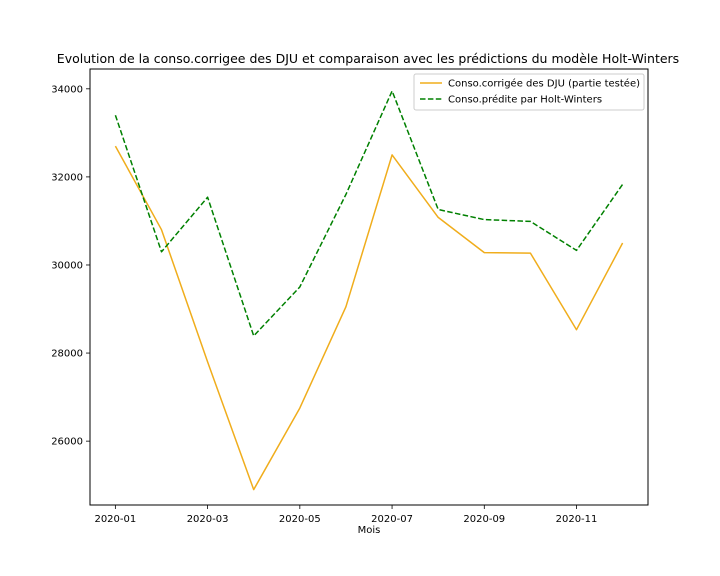 This screenshot has width=720, height=576. Describe the element at coordinates (300, 519) in the screenshot. I see `x-tick-label: 2020-05` at that location.